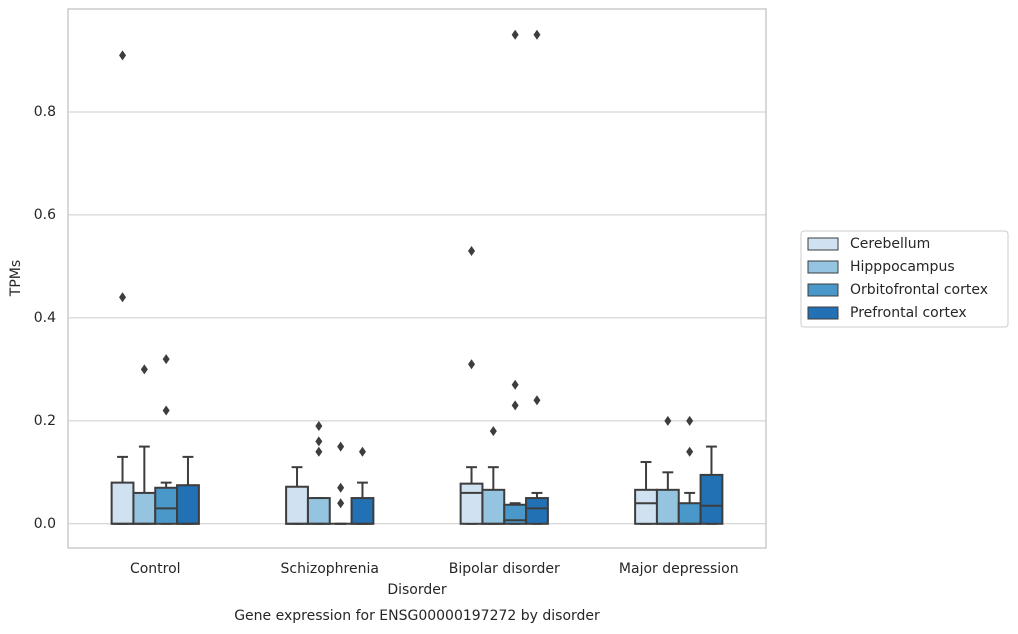 The image size is (1018, 634). I want to click on x-tick-label: Major depression, so click(679, 569).